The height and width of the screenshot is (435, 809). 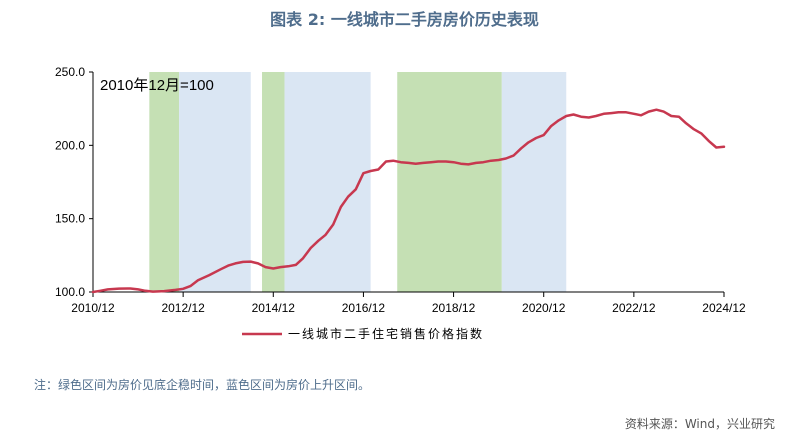 I want to click on x-tick-label: 2014/12, so click(x=274, y=308).